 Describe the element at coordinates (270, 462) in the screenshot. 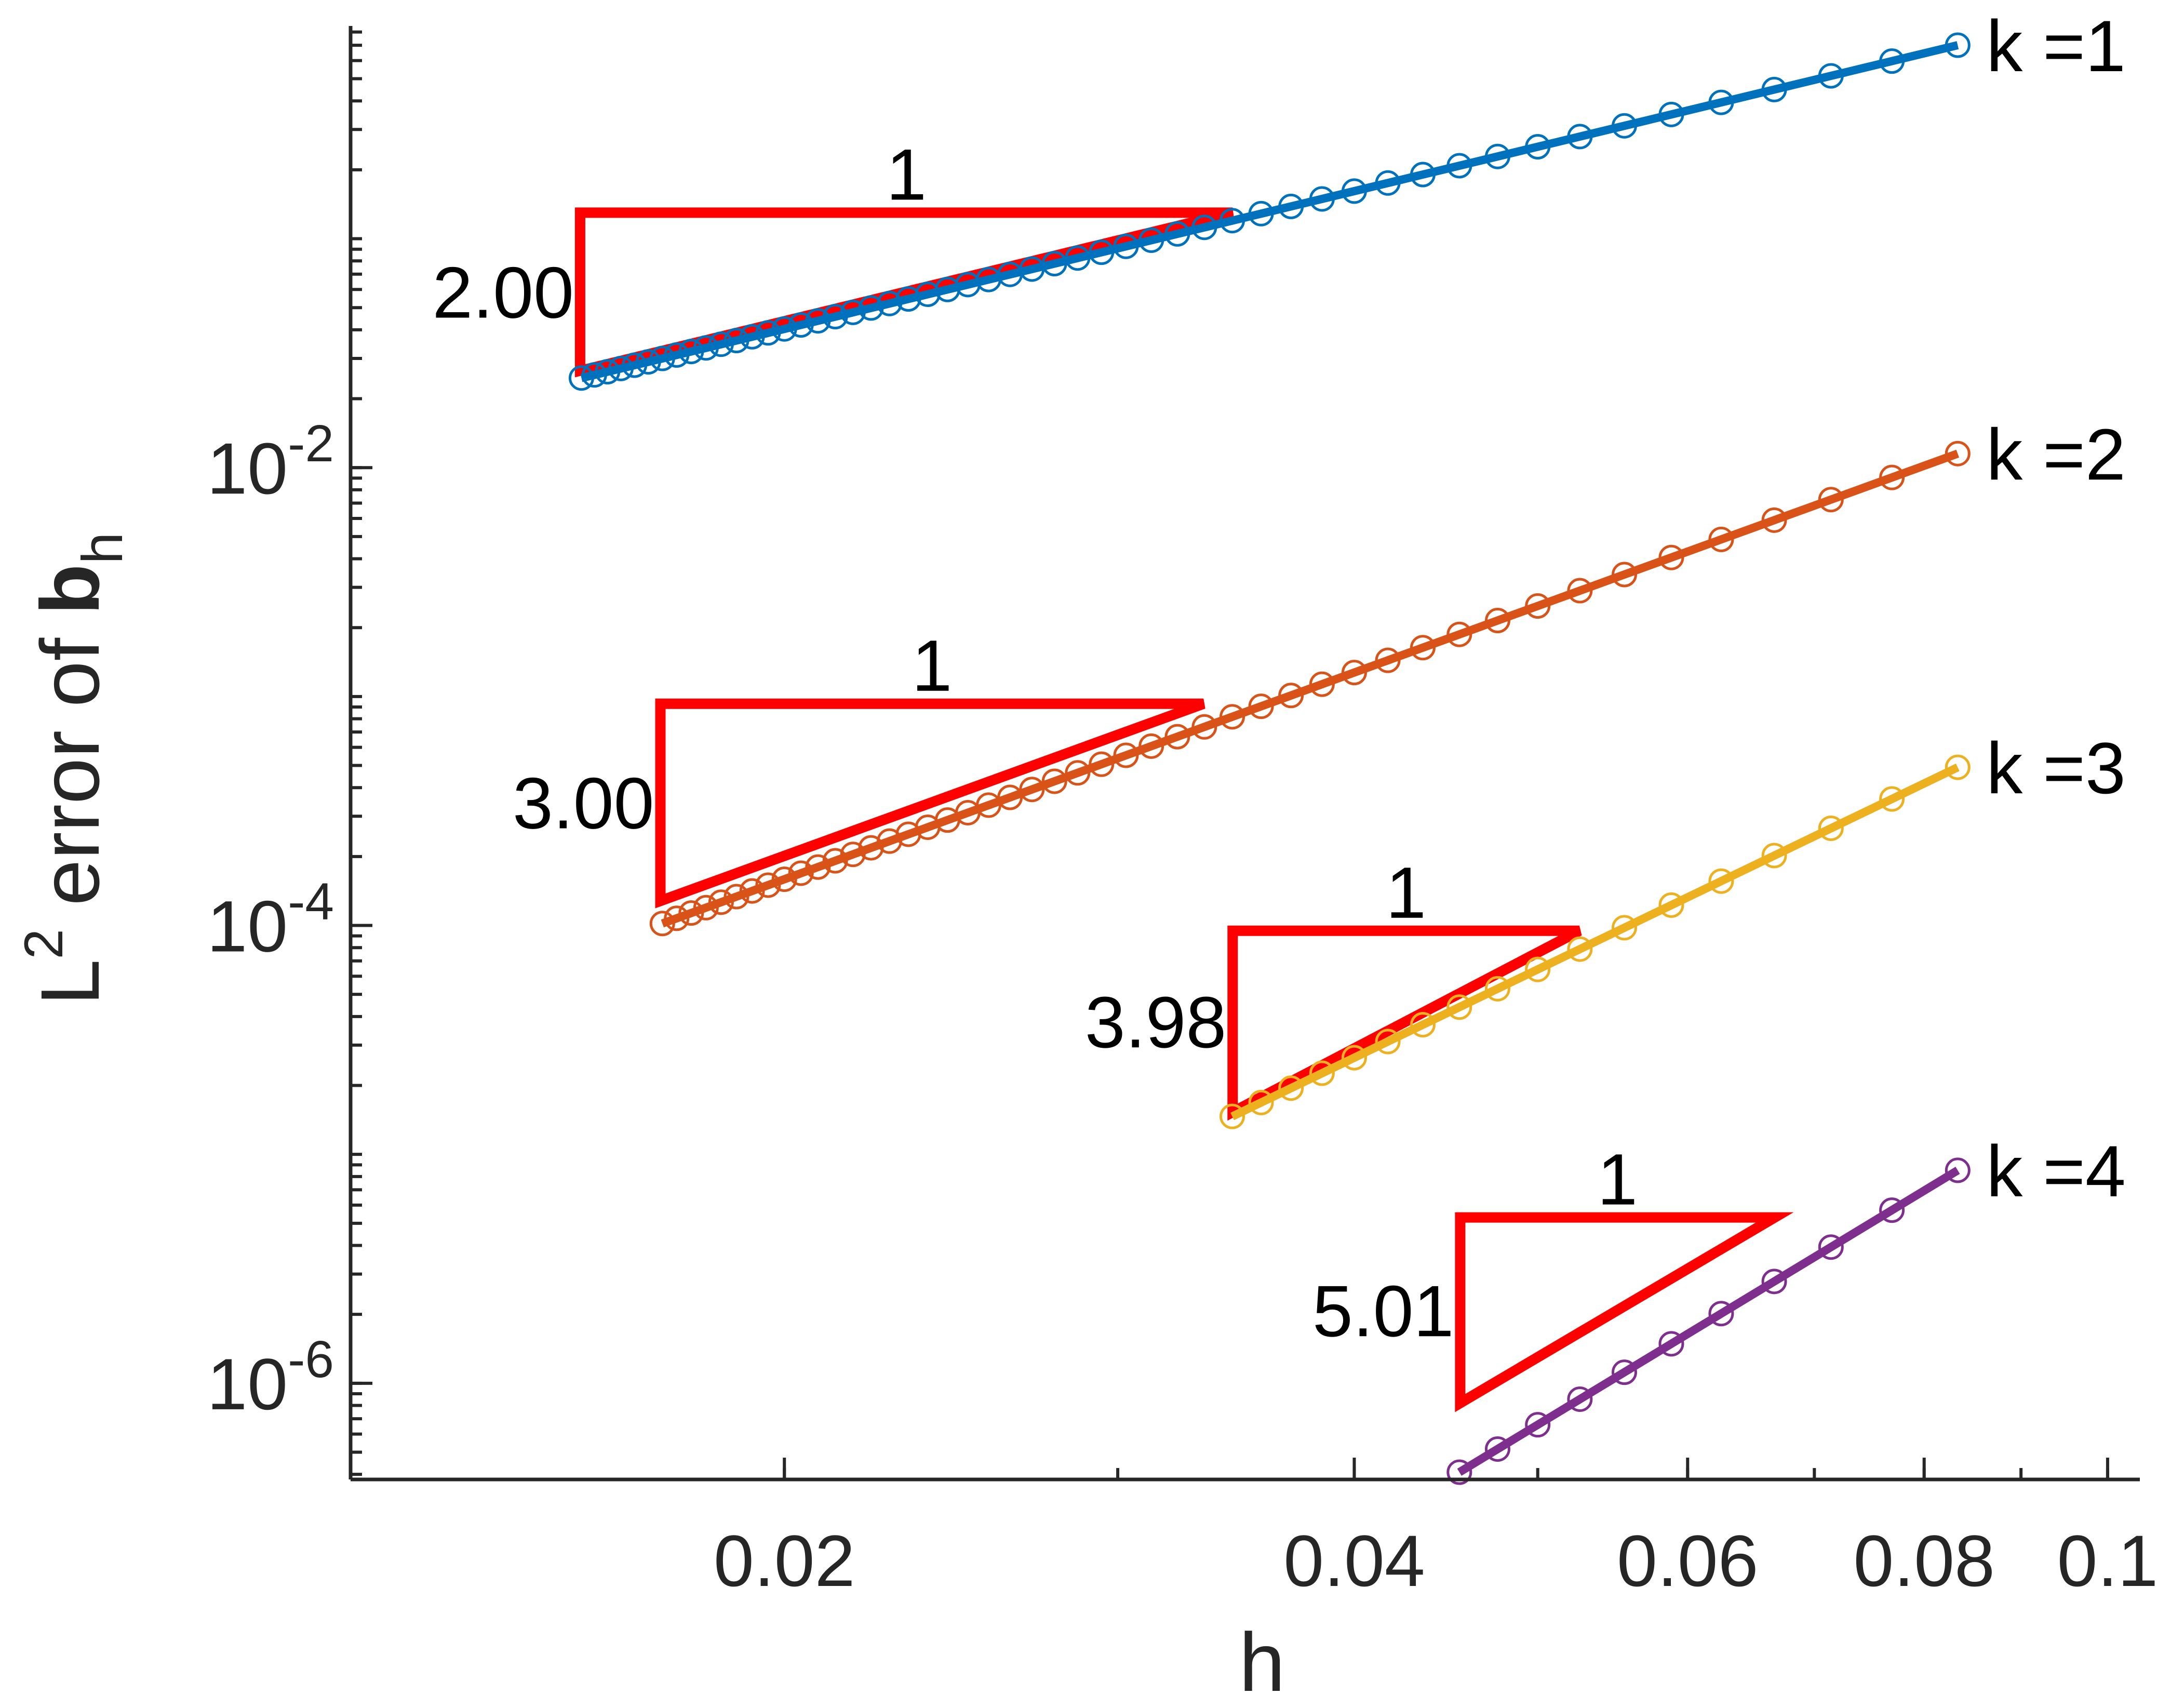

I see `y-tick-label: 10⁻²` at that location.